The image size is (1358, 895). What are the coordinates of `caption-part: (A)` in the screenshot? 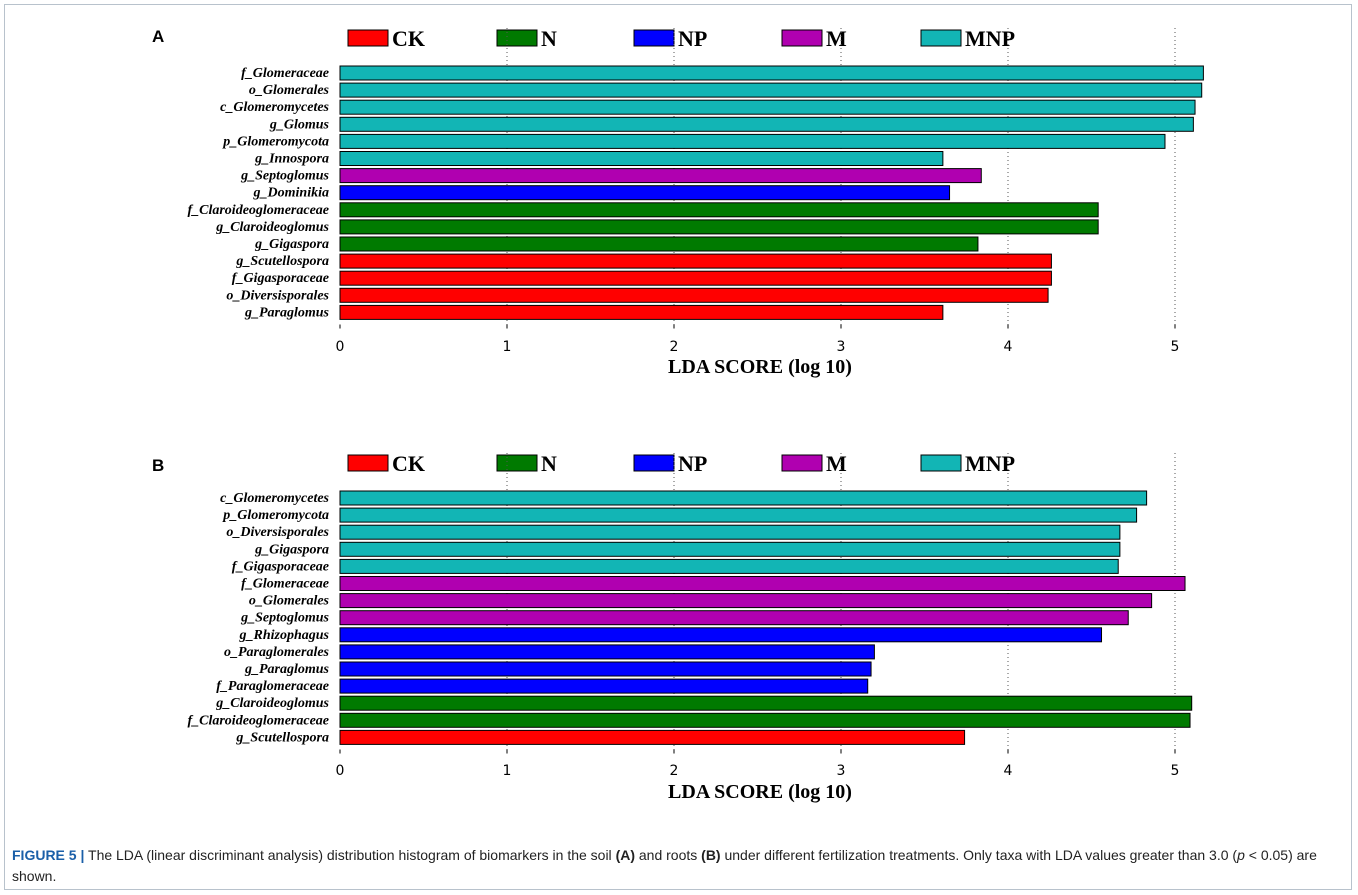 It's located at (625, 855).